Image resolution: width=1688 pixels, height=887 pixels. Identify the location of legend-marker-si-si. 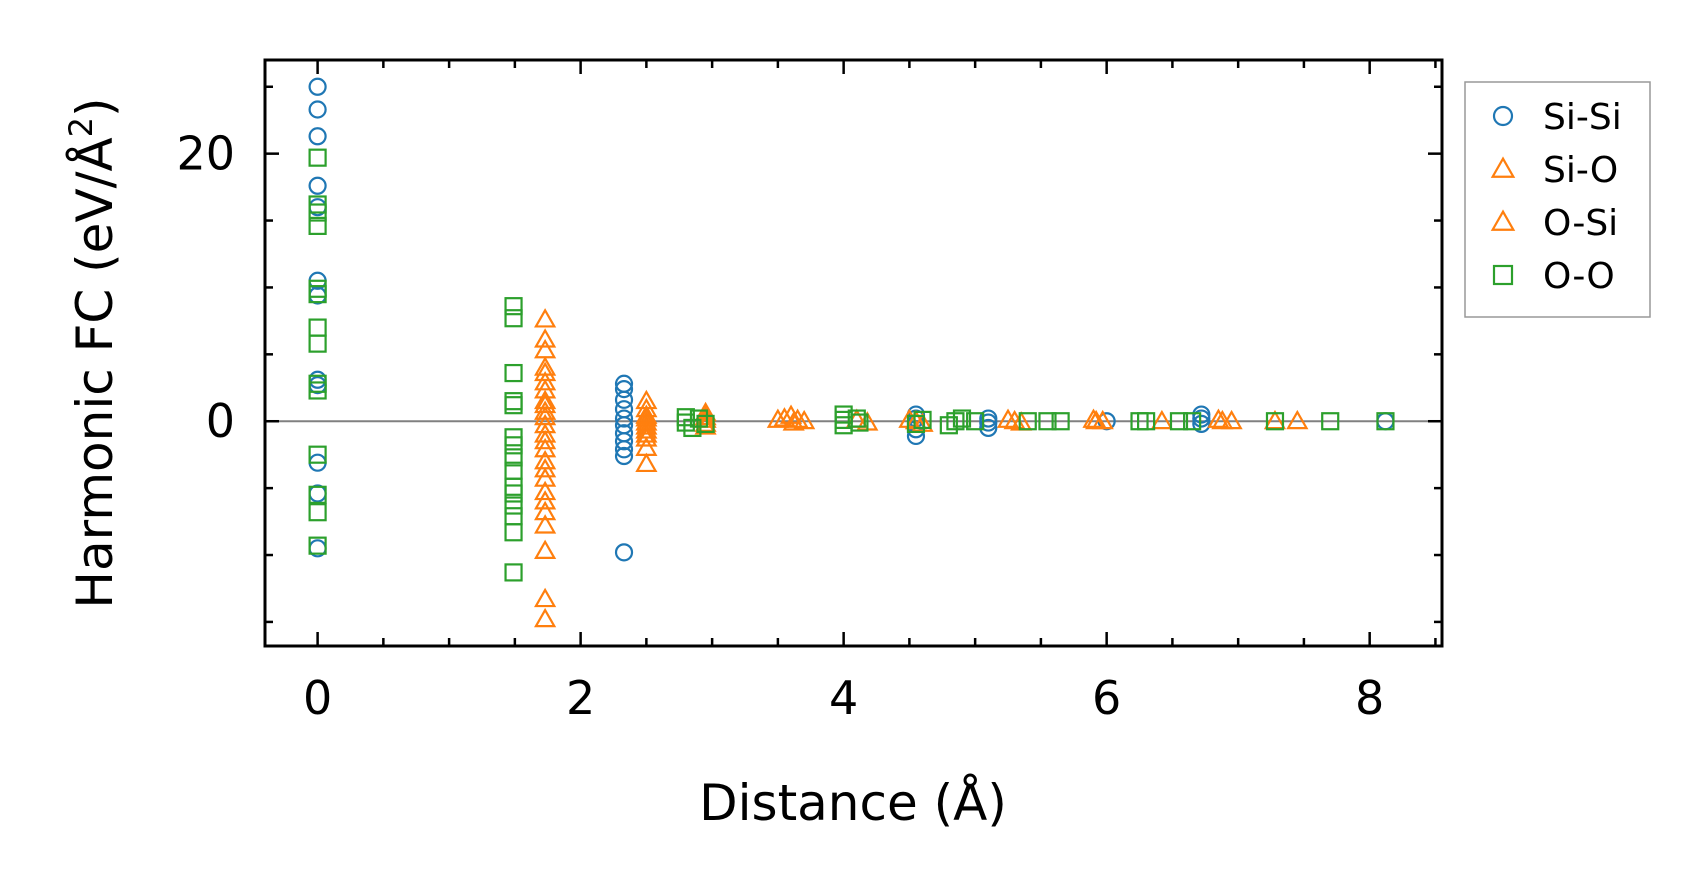
(1503, 116).